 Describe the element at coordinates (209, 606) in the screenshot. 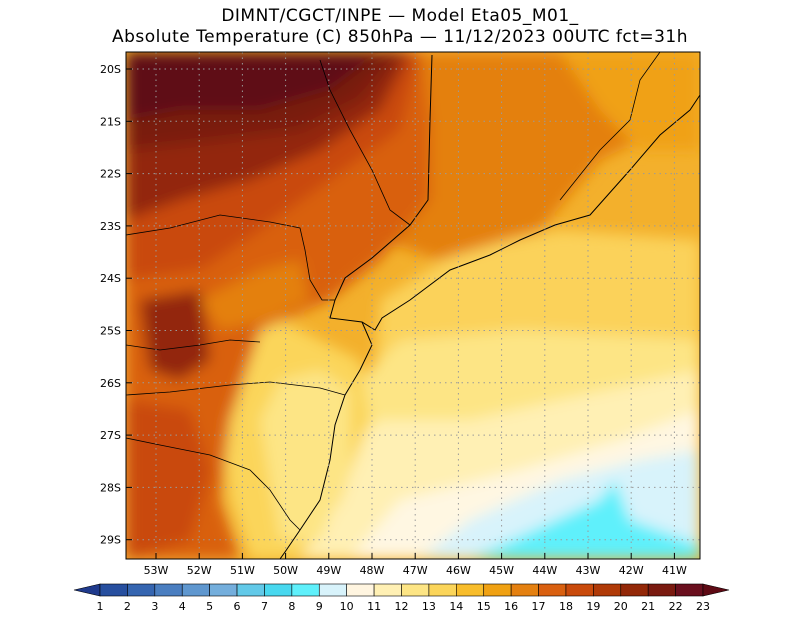

I see `colorbar-label: 5` at that location.